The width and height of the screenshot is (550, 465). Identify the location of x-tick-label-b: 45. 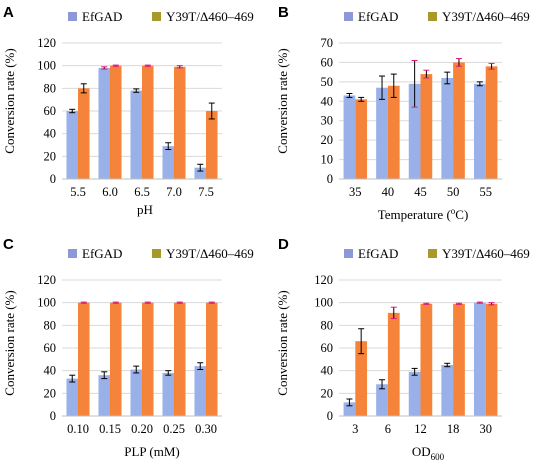
(420, 192).